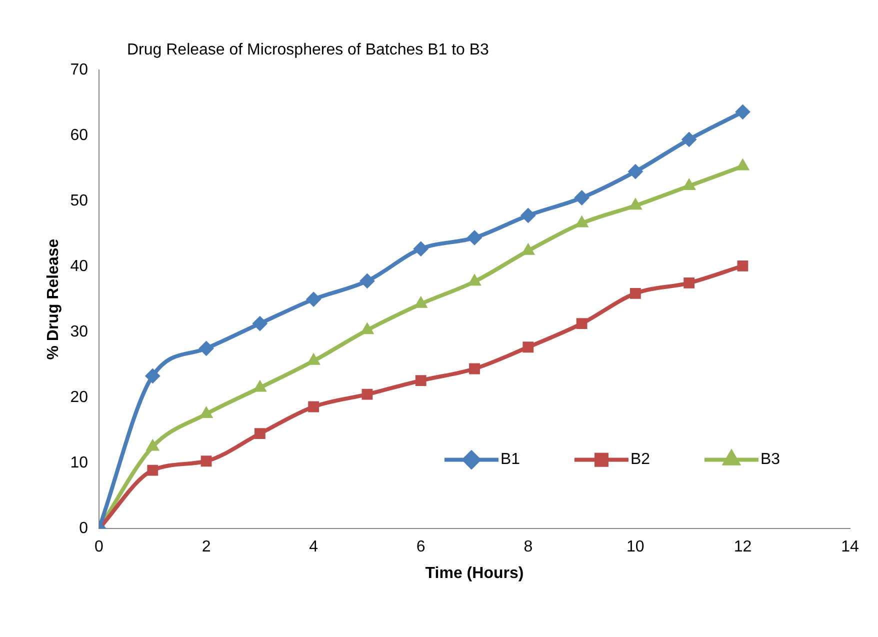 This screenshot has height=637, width=878. I want to click on legend-label: B1, so click(510, 459).